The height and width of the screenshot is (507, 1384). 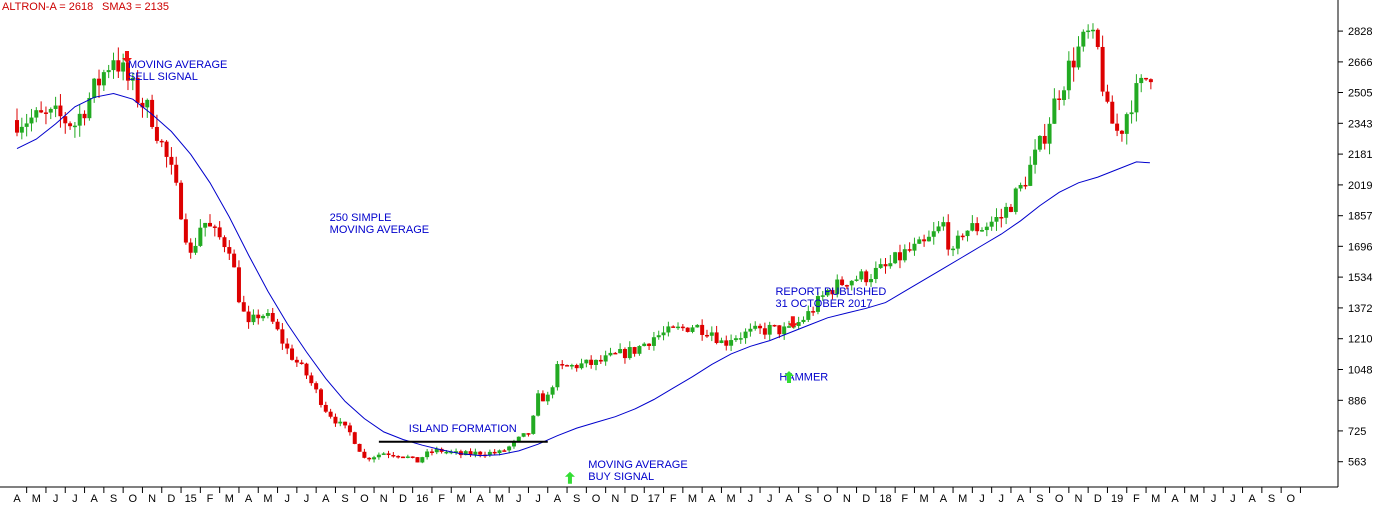 What do you see at coordinates (621, 477) in the screenshot?
I see `annotation-text: BUY SIGNAL` at bounding box center [621, 477].